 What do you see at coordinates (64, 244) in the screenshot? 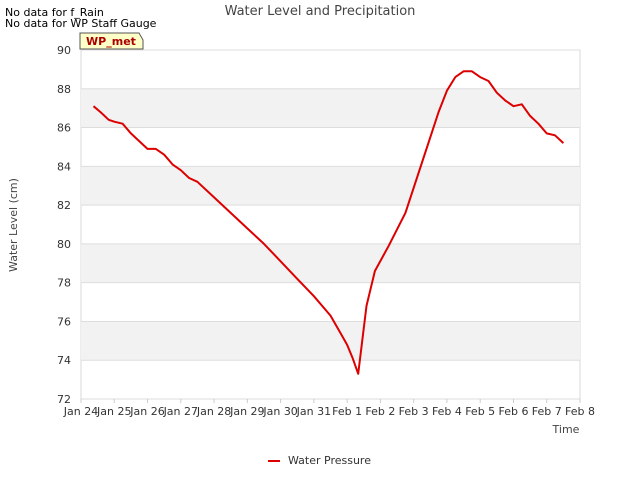
I see `y-tick-label: 80` at bounding box center [64, 244].